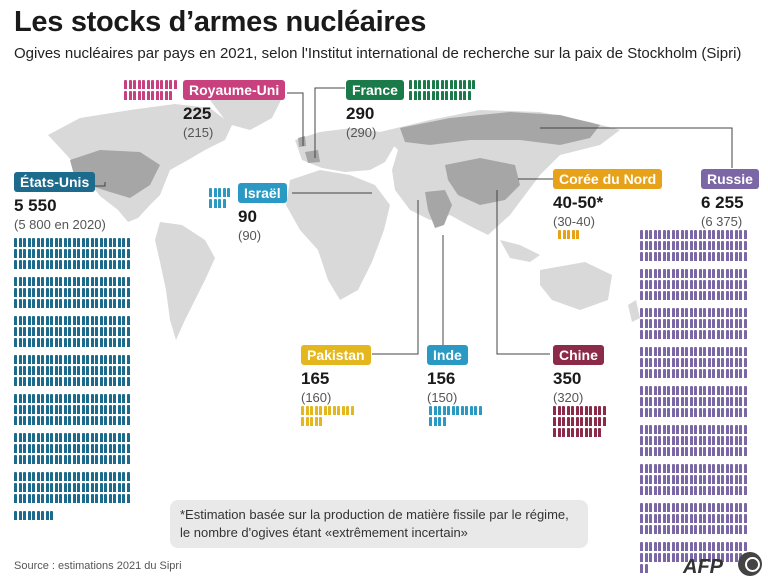  Describe the element at coordinates (246, 111) in the screenshot. I see `landmass-greenland` at that location.